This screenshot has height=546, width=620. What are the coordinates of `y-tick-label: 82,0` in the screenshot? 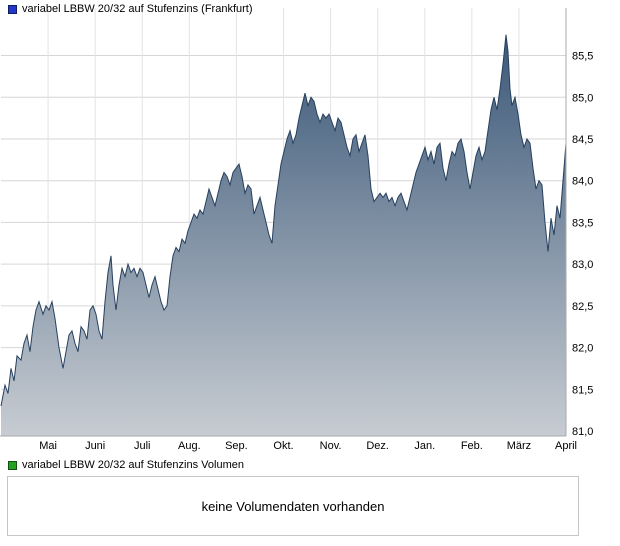 It's located at (582, 349).